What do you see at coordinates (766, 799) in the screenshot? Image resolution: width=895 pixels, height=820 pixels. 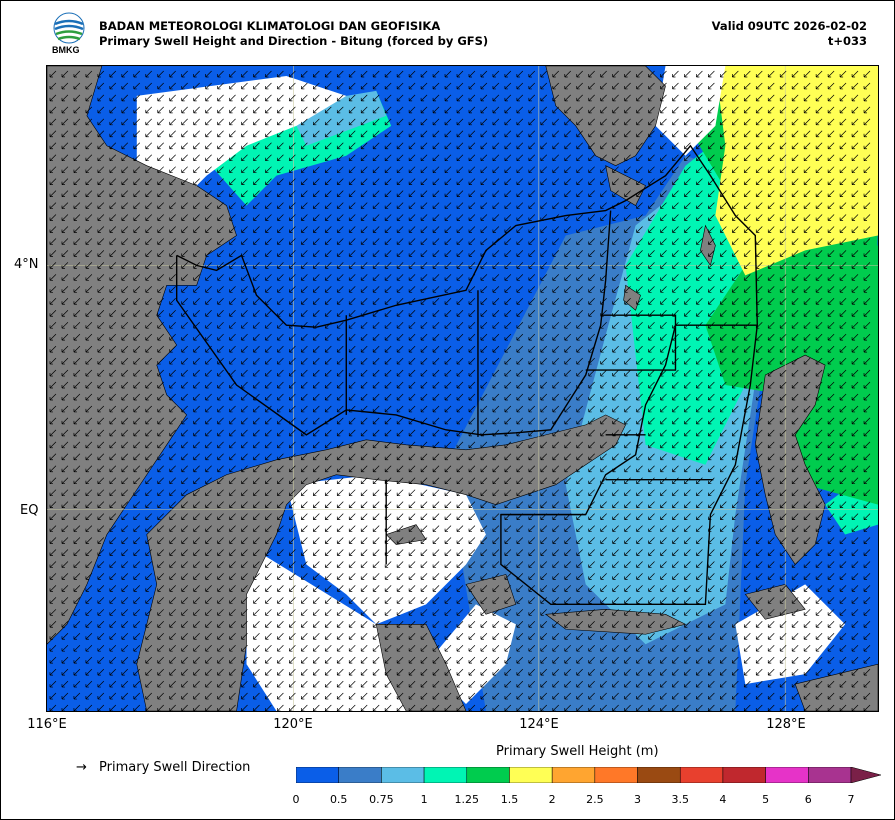 I see `colorbar-tick-label: 5` at bounding box center [766, 799].